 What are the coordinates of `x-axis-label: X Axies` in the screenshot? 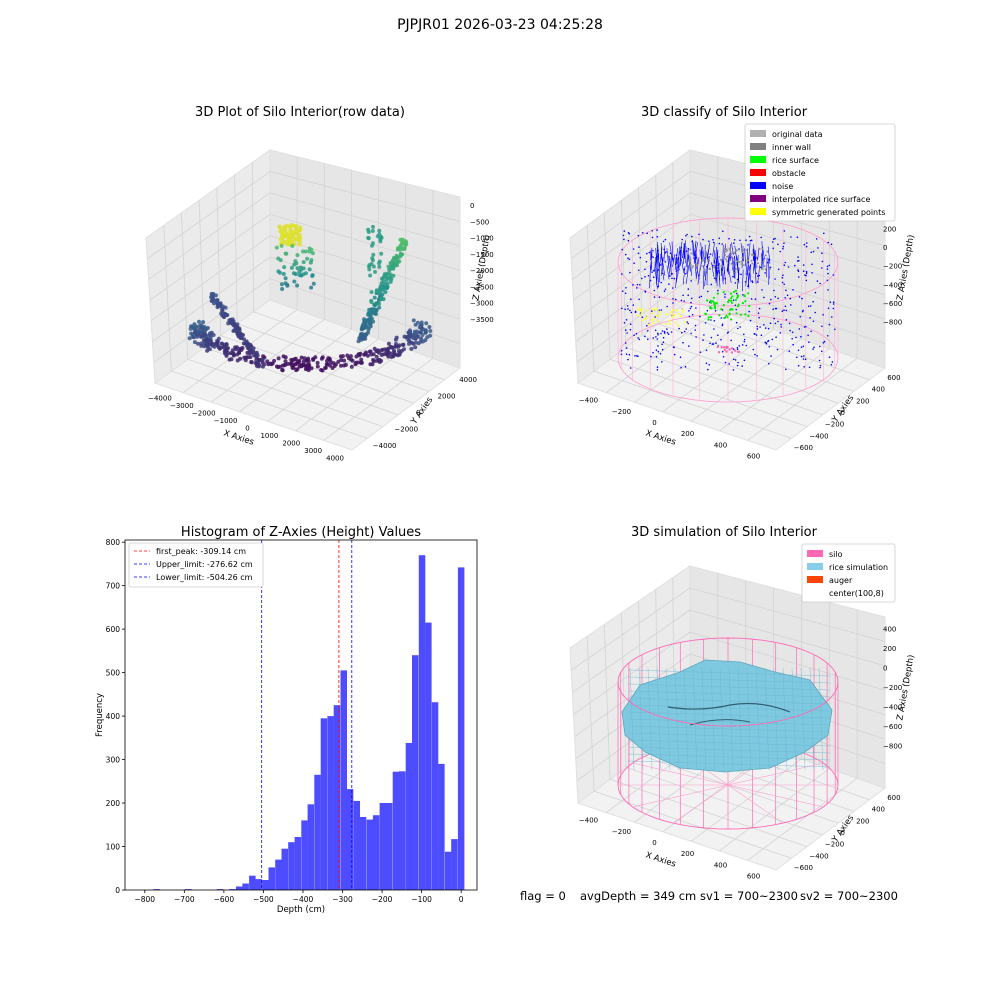 It's located at (660, 437).